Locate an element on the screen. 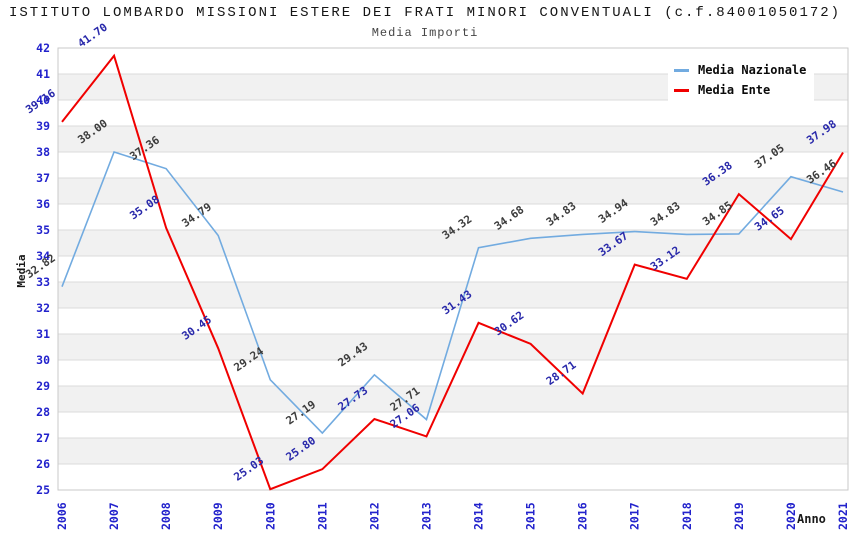  y-axis-title: Media is located at coordinates (21, 271).